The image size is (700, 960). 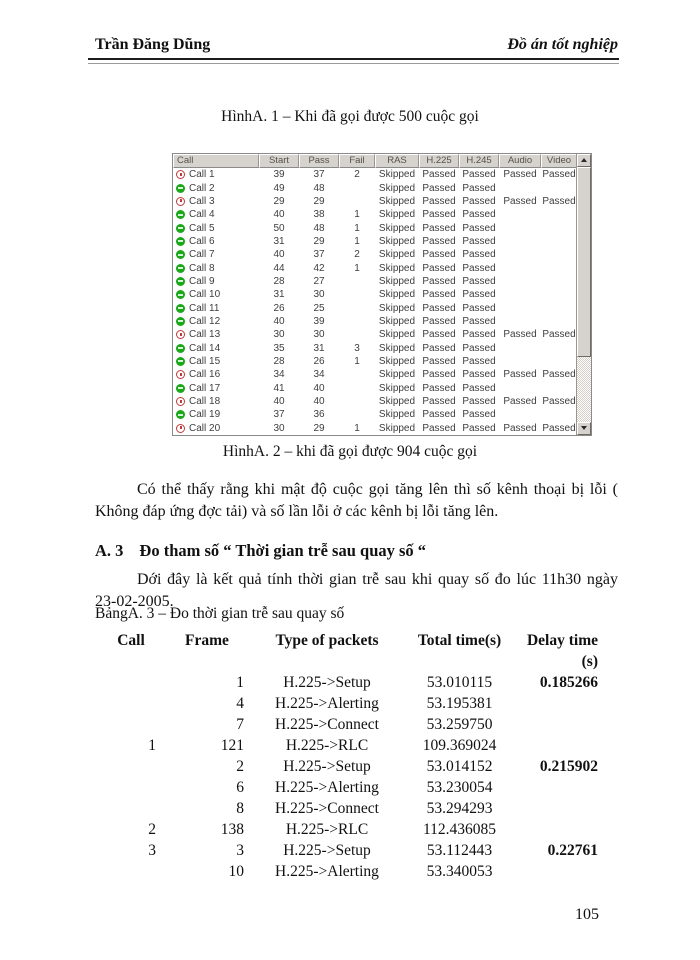 What do you see at coordinates (279, 428) in the screenshot?
I see `cell-start: 30` at bounding box center [279, 428].